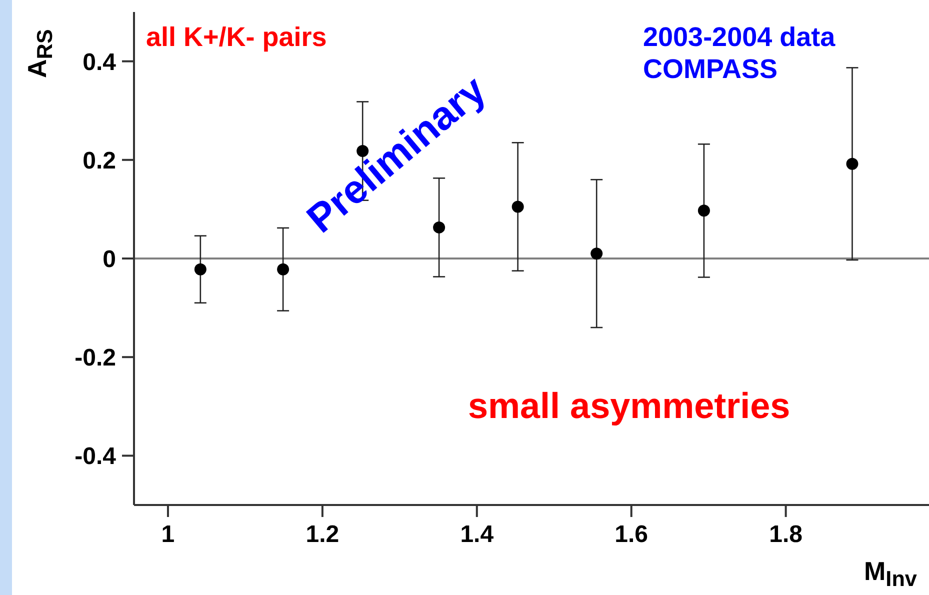 The image size is (929, 595). Describe the element at coordinates (785, 534) in the screenshot. I see `x-tick-label: 1.8` at that location.